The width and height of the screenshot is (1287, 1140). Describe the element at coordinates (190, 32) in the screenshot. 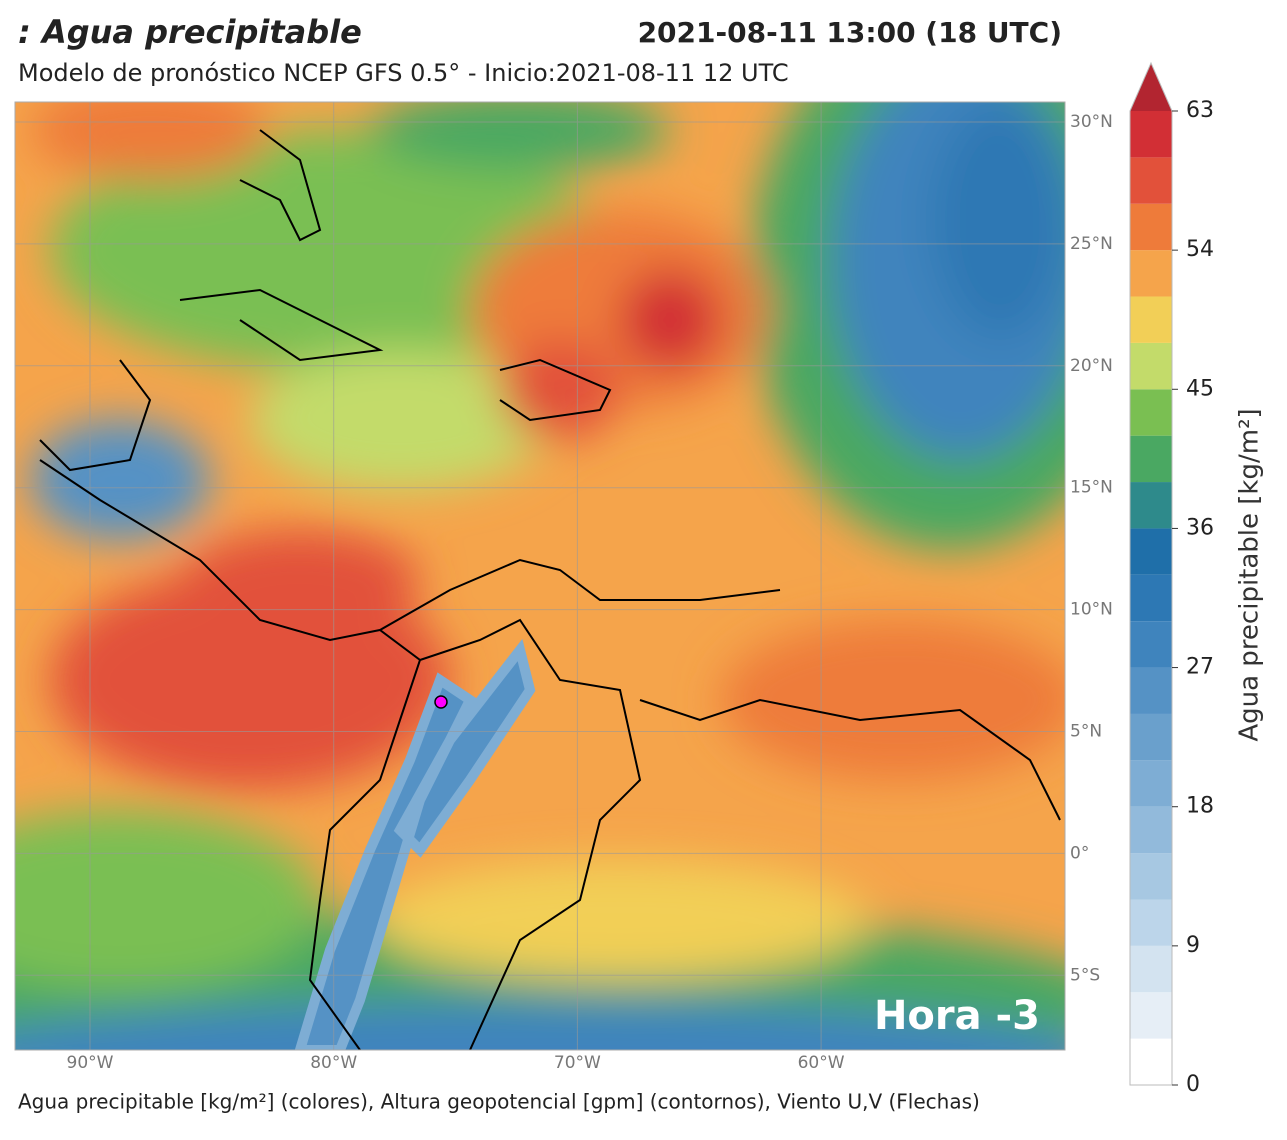

I see `title: : Agua precipitable` at that location.